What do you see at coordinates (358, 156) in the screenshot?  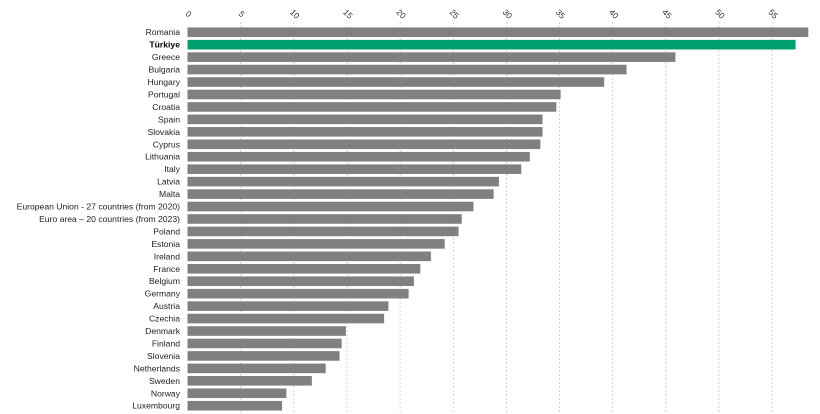 I see `bar-lithuania` at bounding box center [358, 156].